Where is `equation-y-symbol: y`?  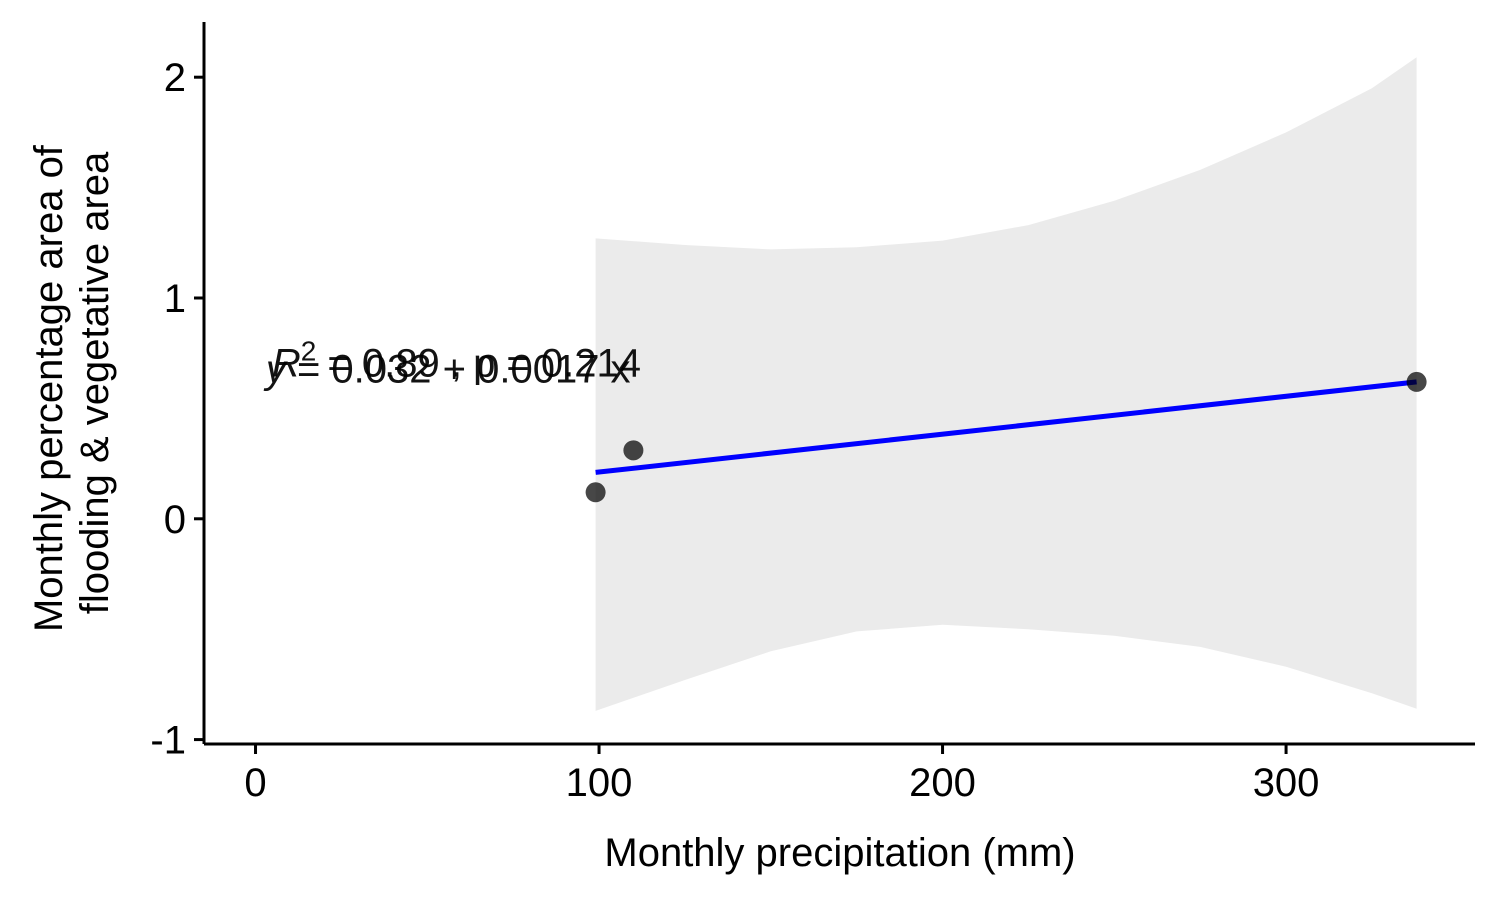
equation-y-symbol: y is located at coordinates (276, 370).